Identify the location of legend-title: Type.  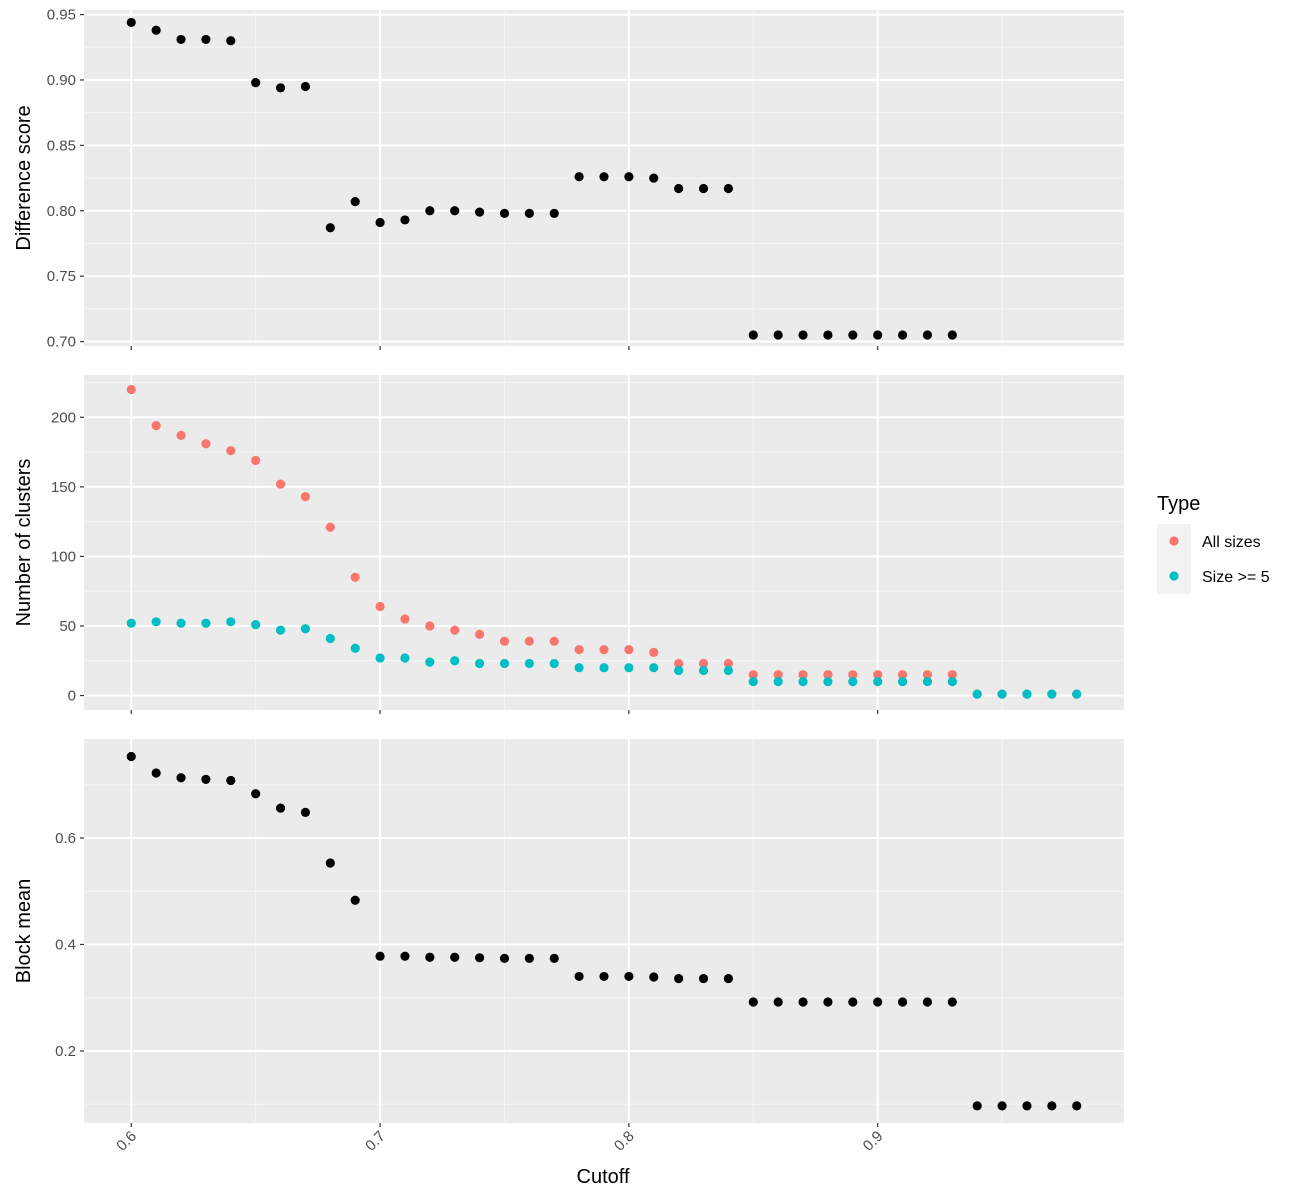
(1178, 504).